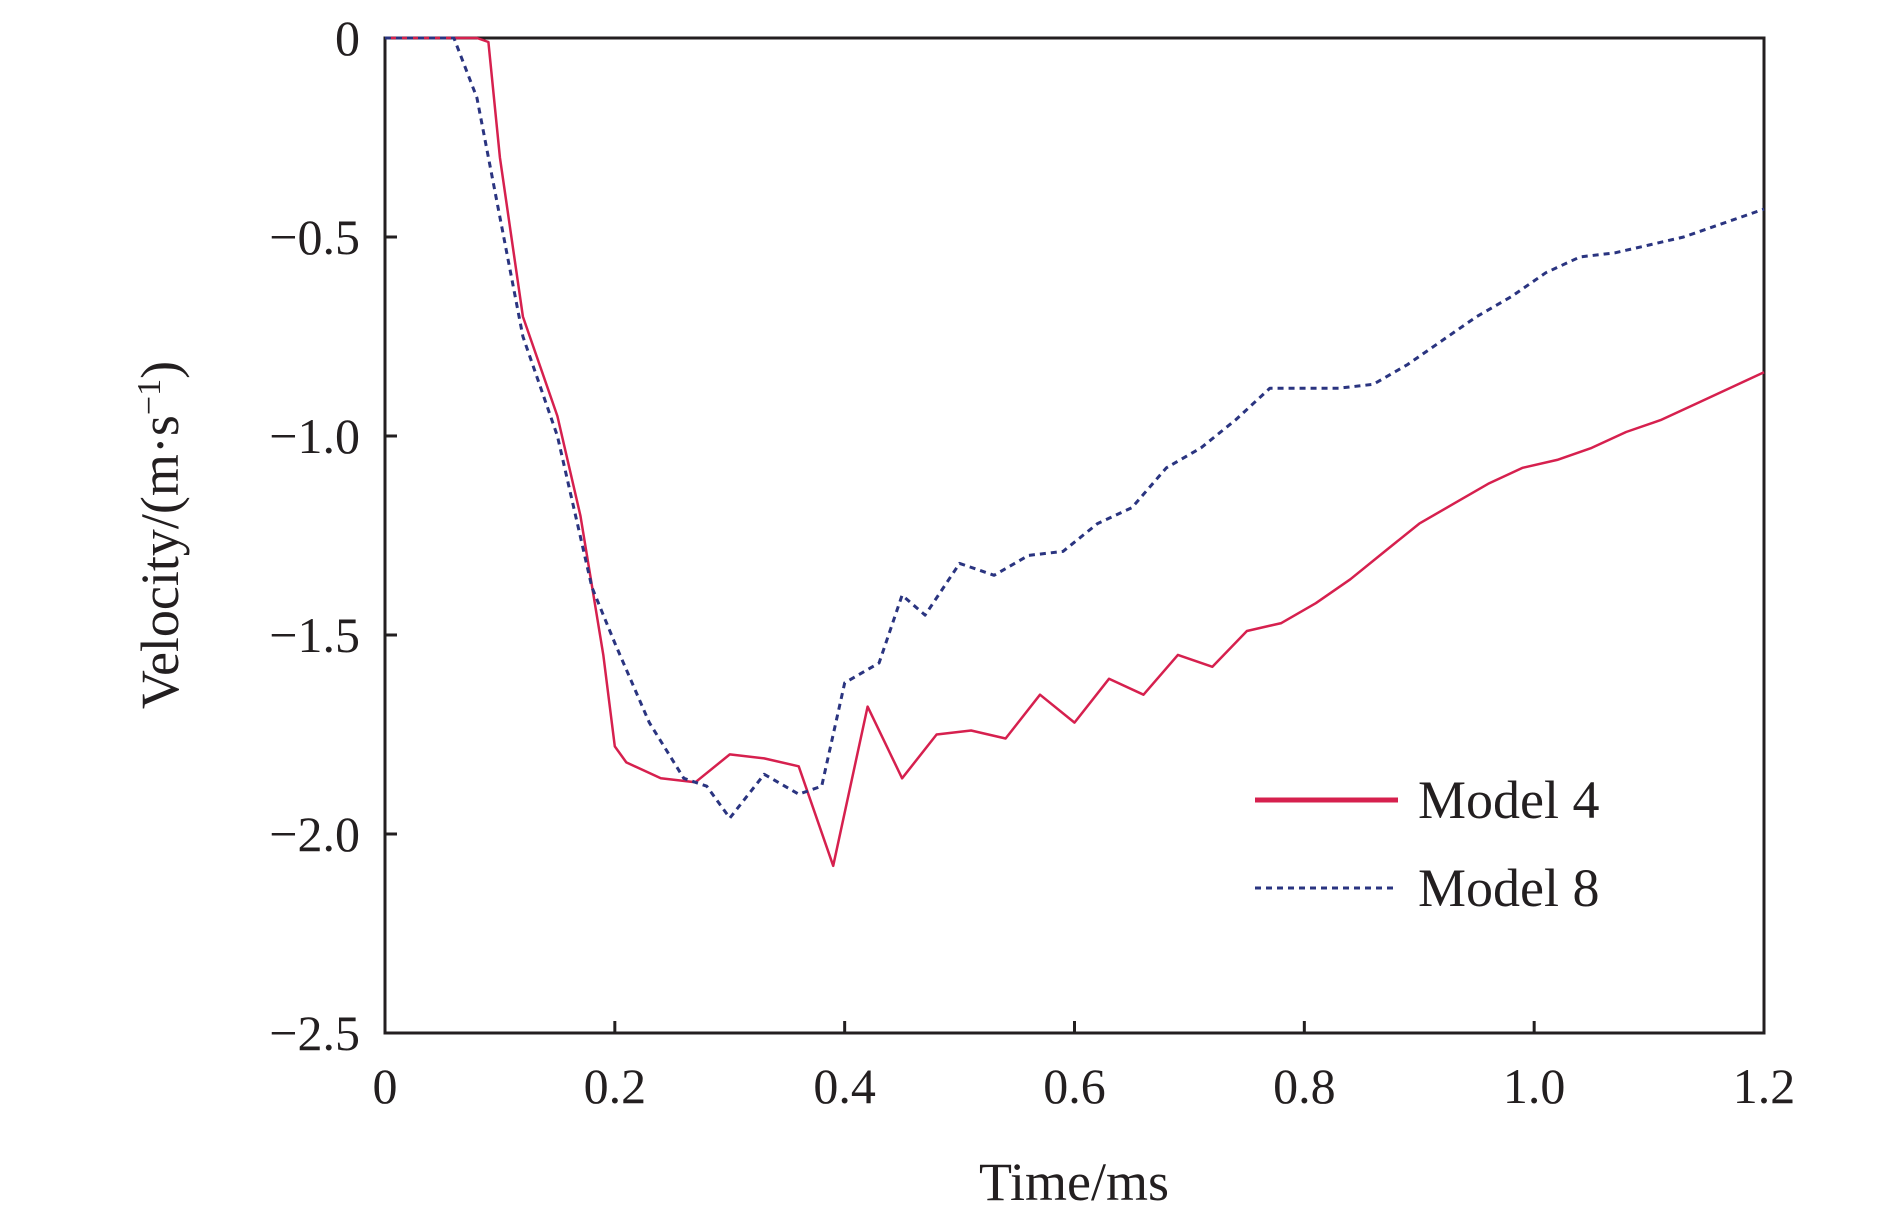 This screenshot has width=1890, height=1214. I want to click on y-tick-label: −1.0, so click(314, 436).